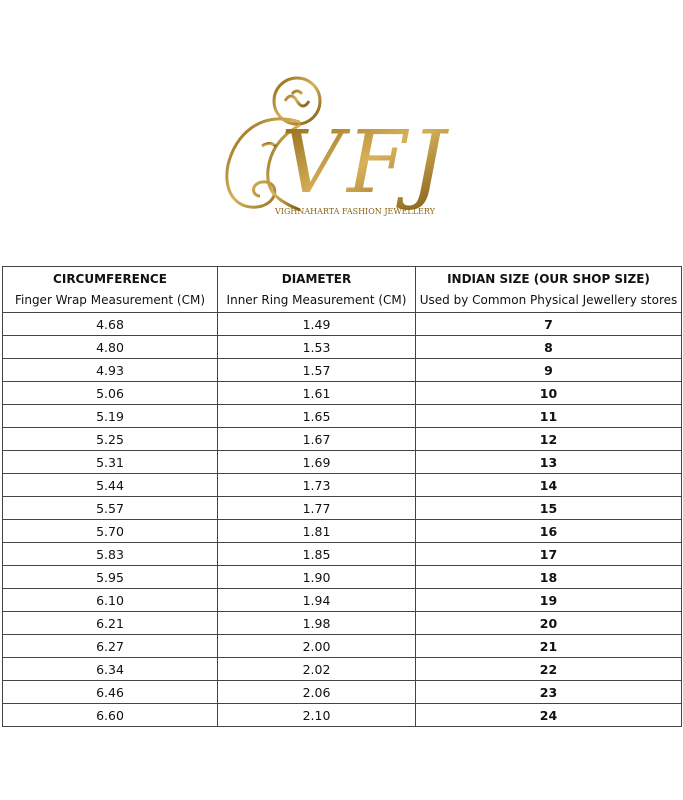 The image size is (683, 800). Describe the element at coordinates (316, 416) in the screenshot. I see `table-cell: 1.65` at that location.